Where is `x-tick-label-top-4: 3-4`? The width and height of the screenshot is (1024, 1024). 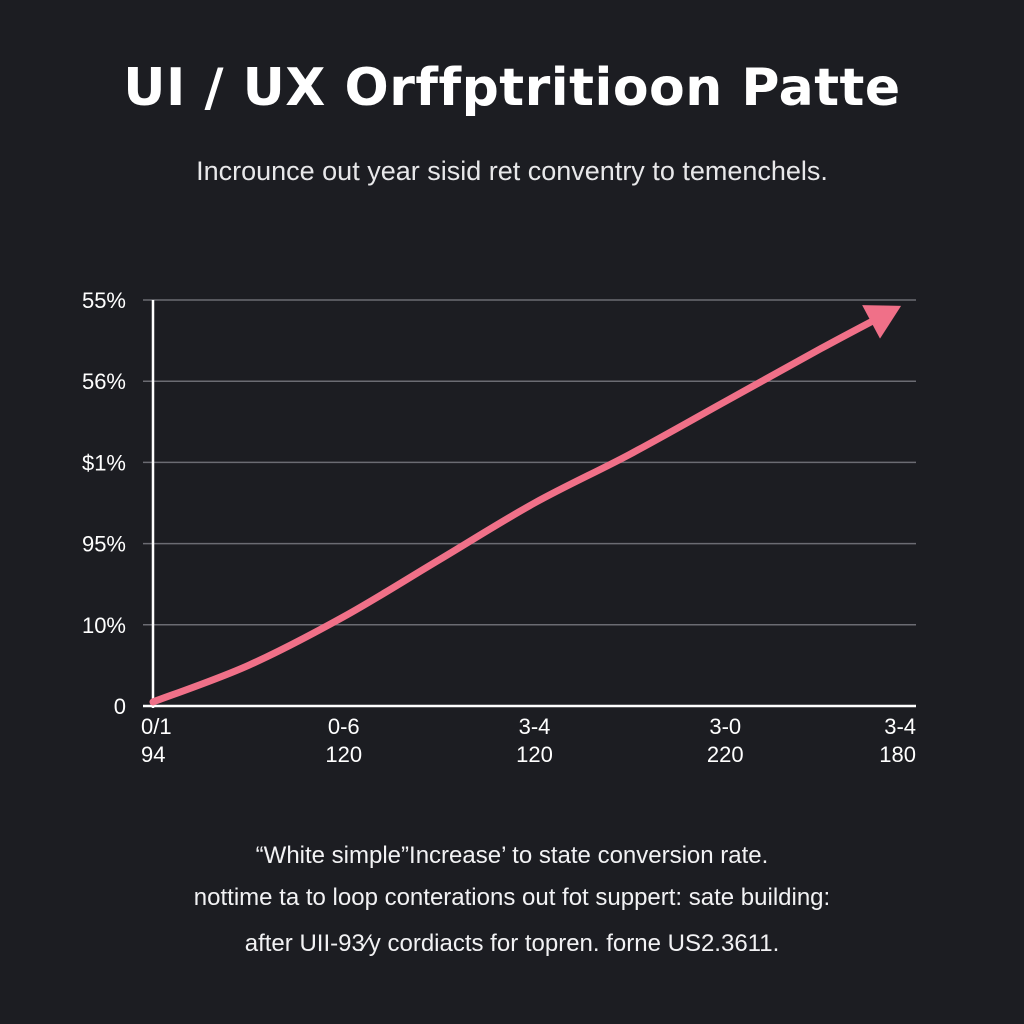
x-tick-label-top-4: 3-4 is located at coordinates (900, 726).